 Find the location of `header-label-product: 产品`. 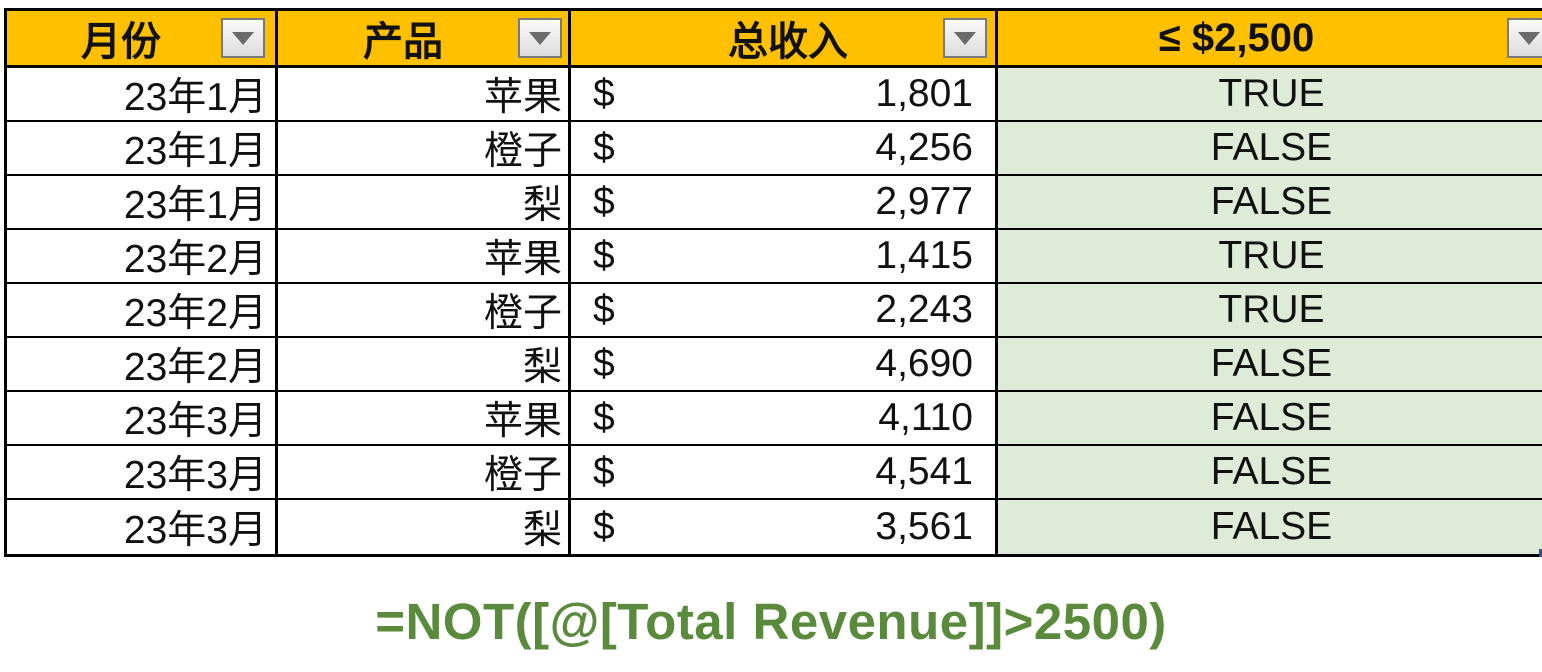

header-label-product: 产品 is located at coordinates (403, 42).